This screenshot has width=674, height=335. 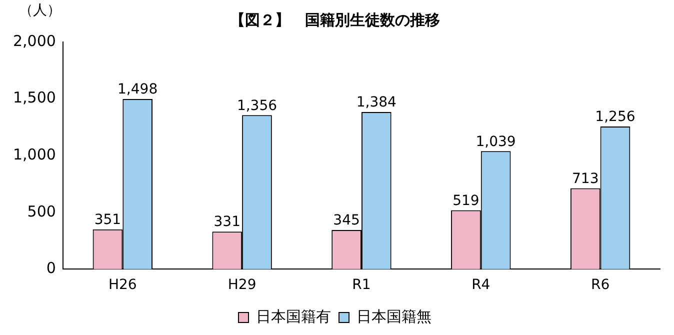 I want to click on data-label: 1,039, so click(x=496, y=142).